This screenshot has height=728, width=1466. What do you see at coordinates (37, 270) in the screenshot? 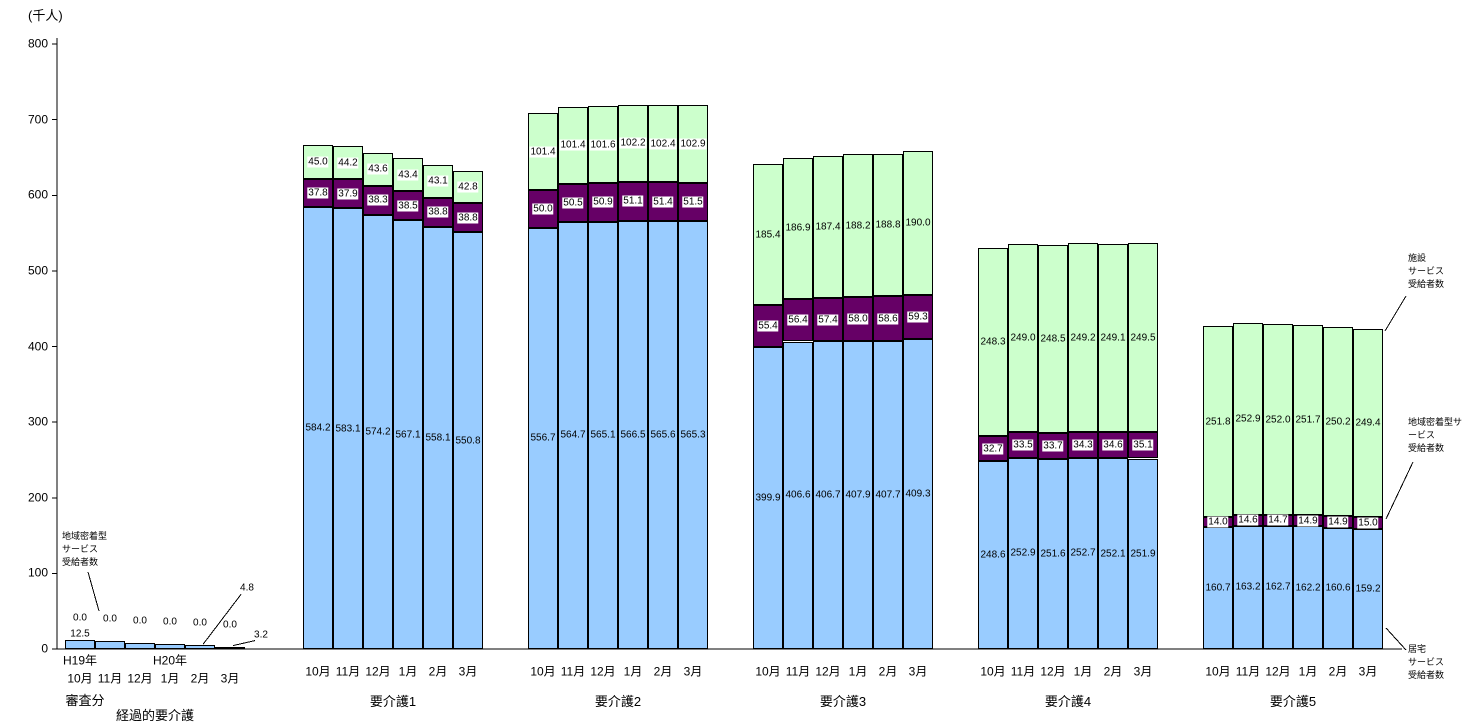
I see `y-tick-label: 500` at bounding box center [37, 270].